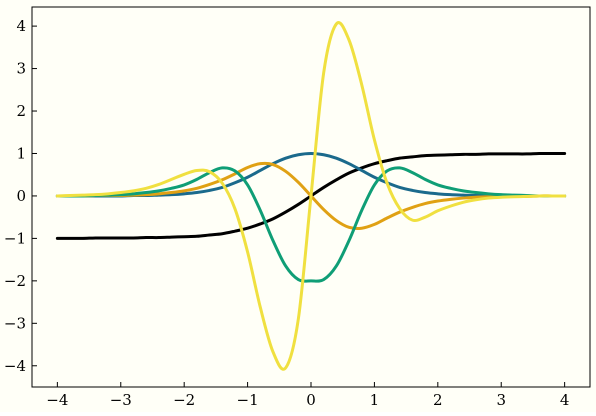 This screenshot has height=416, width=596. I want to click on x-tick-label: 3, so click(501, 400).